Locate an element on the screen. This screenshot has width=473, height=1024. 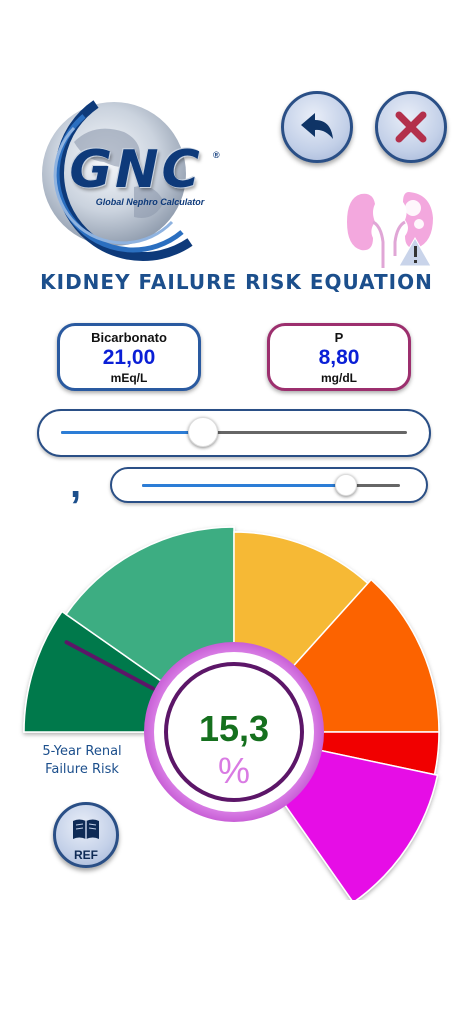
back-arrow-icon is located at coordinates (317, 126).